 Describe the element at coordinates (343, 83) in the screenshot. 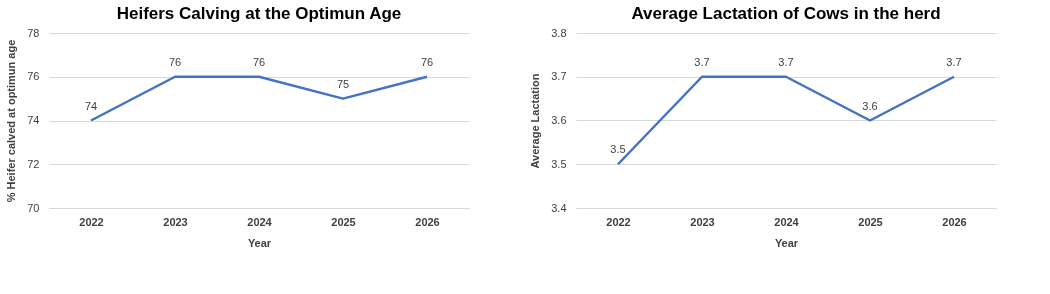

I see `data-label: 75` at that location.